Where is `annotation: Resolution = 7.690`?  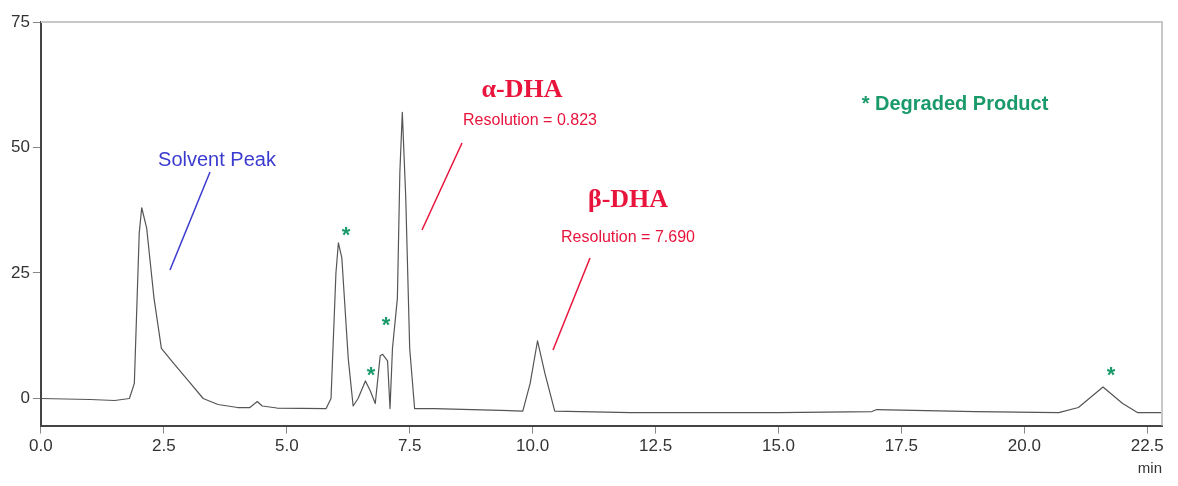 annotation: Resolution = 7.690 is located at coordinates (628, 237).